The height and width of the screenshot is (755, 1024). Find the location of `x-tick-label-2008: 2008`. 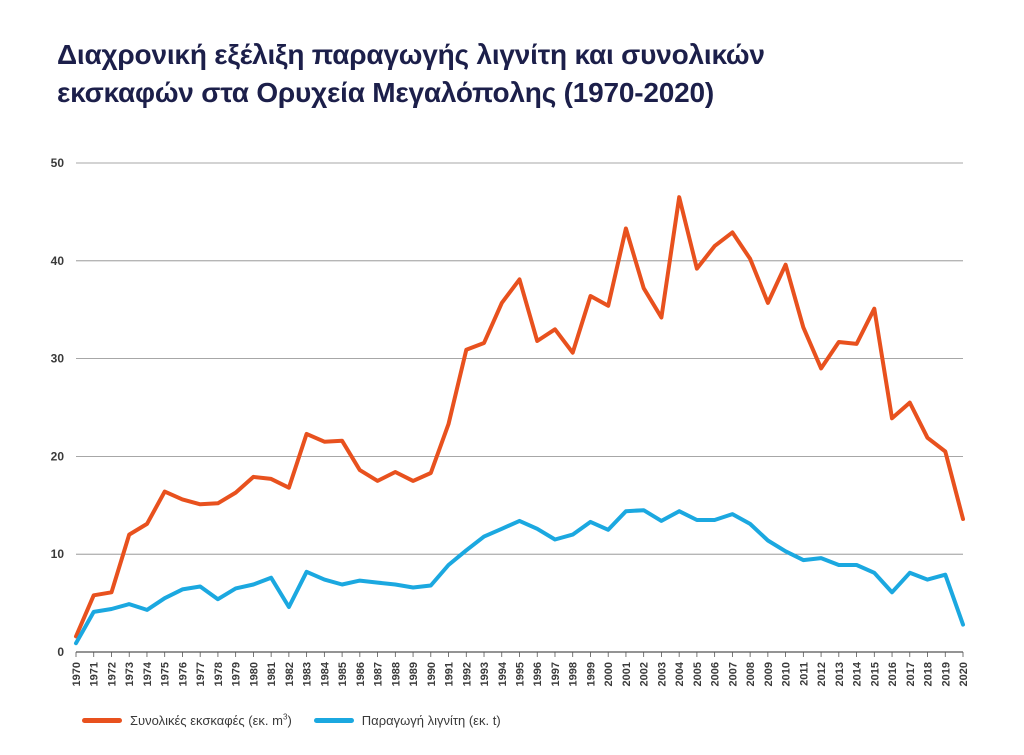

x-tick-label-2008: 2008 is located at coordinates (751, 674).